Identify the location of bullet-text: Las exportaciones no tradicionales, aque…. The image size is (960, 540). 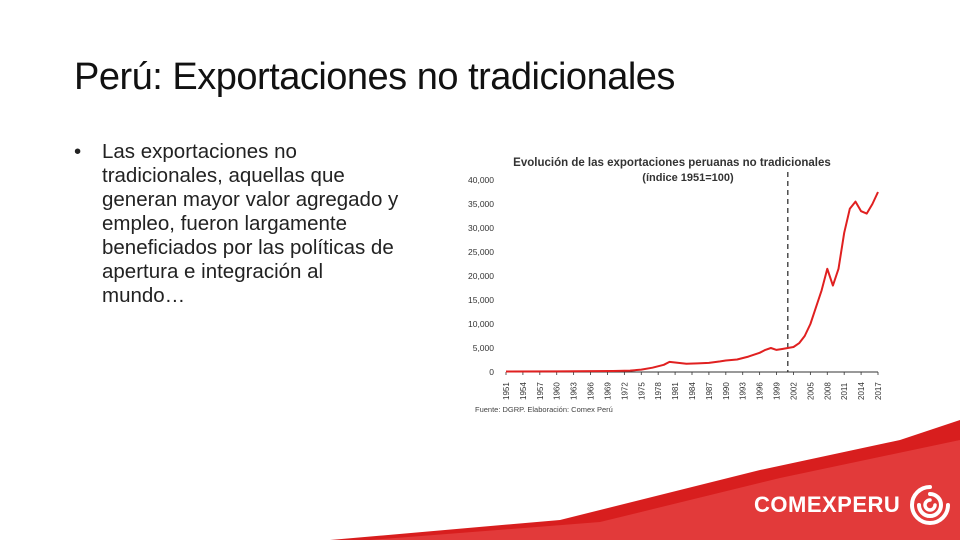
(278, 224).